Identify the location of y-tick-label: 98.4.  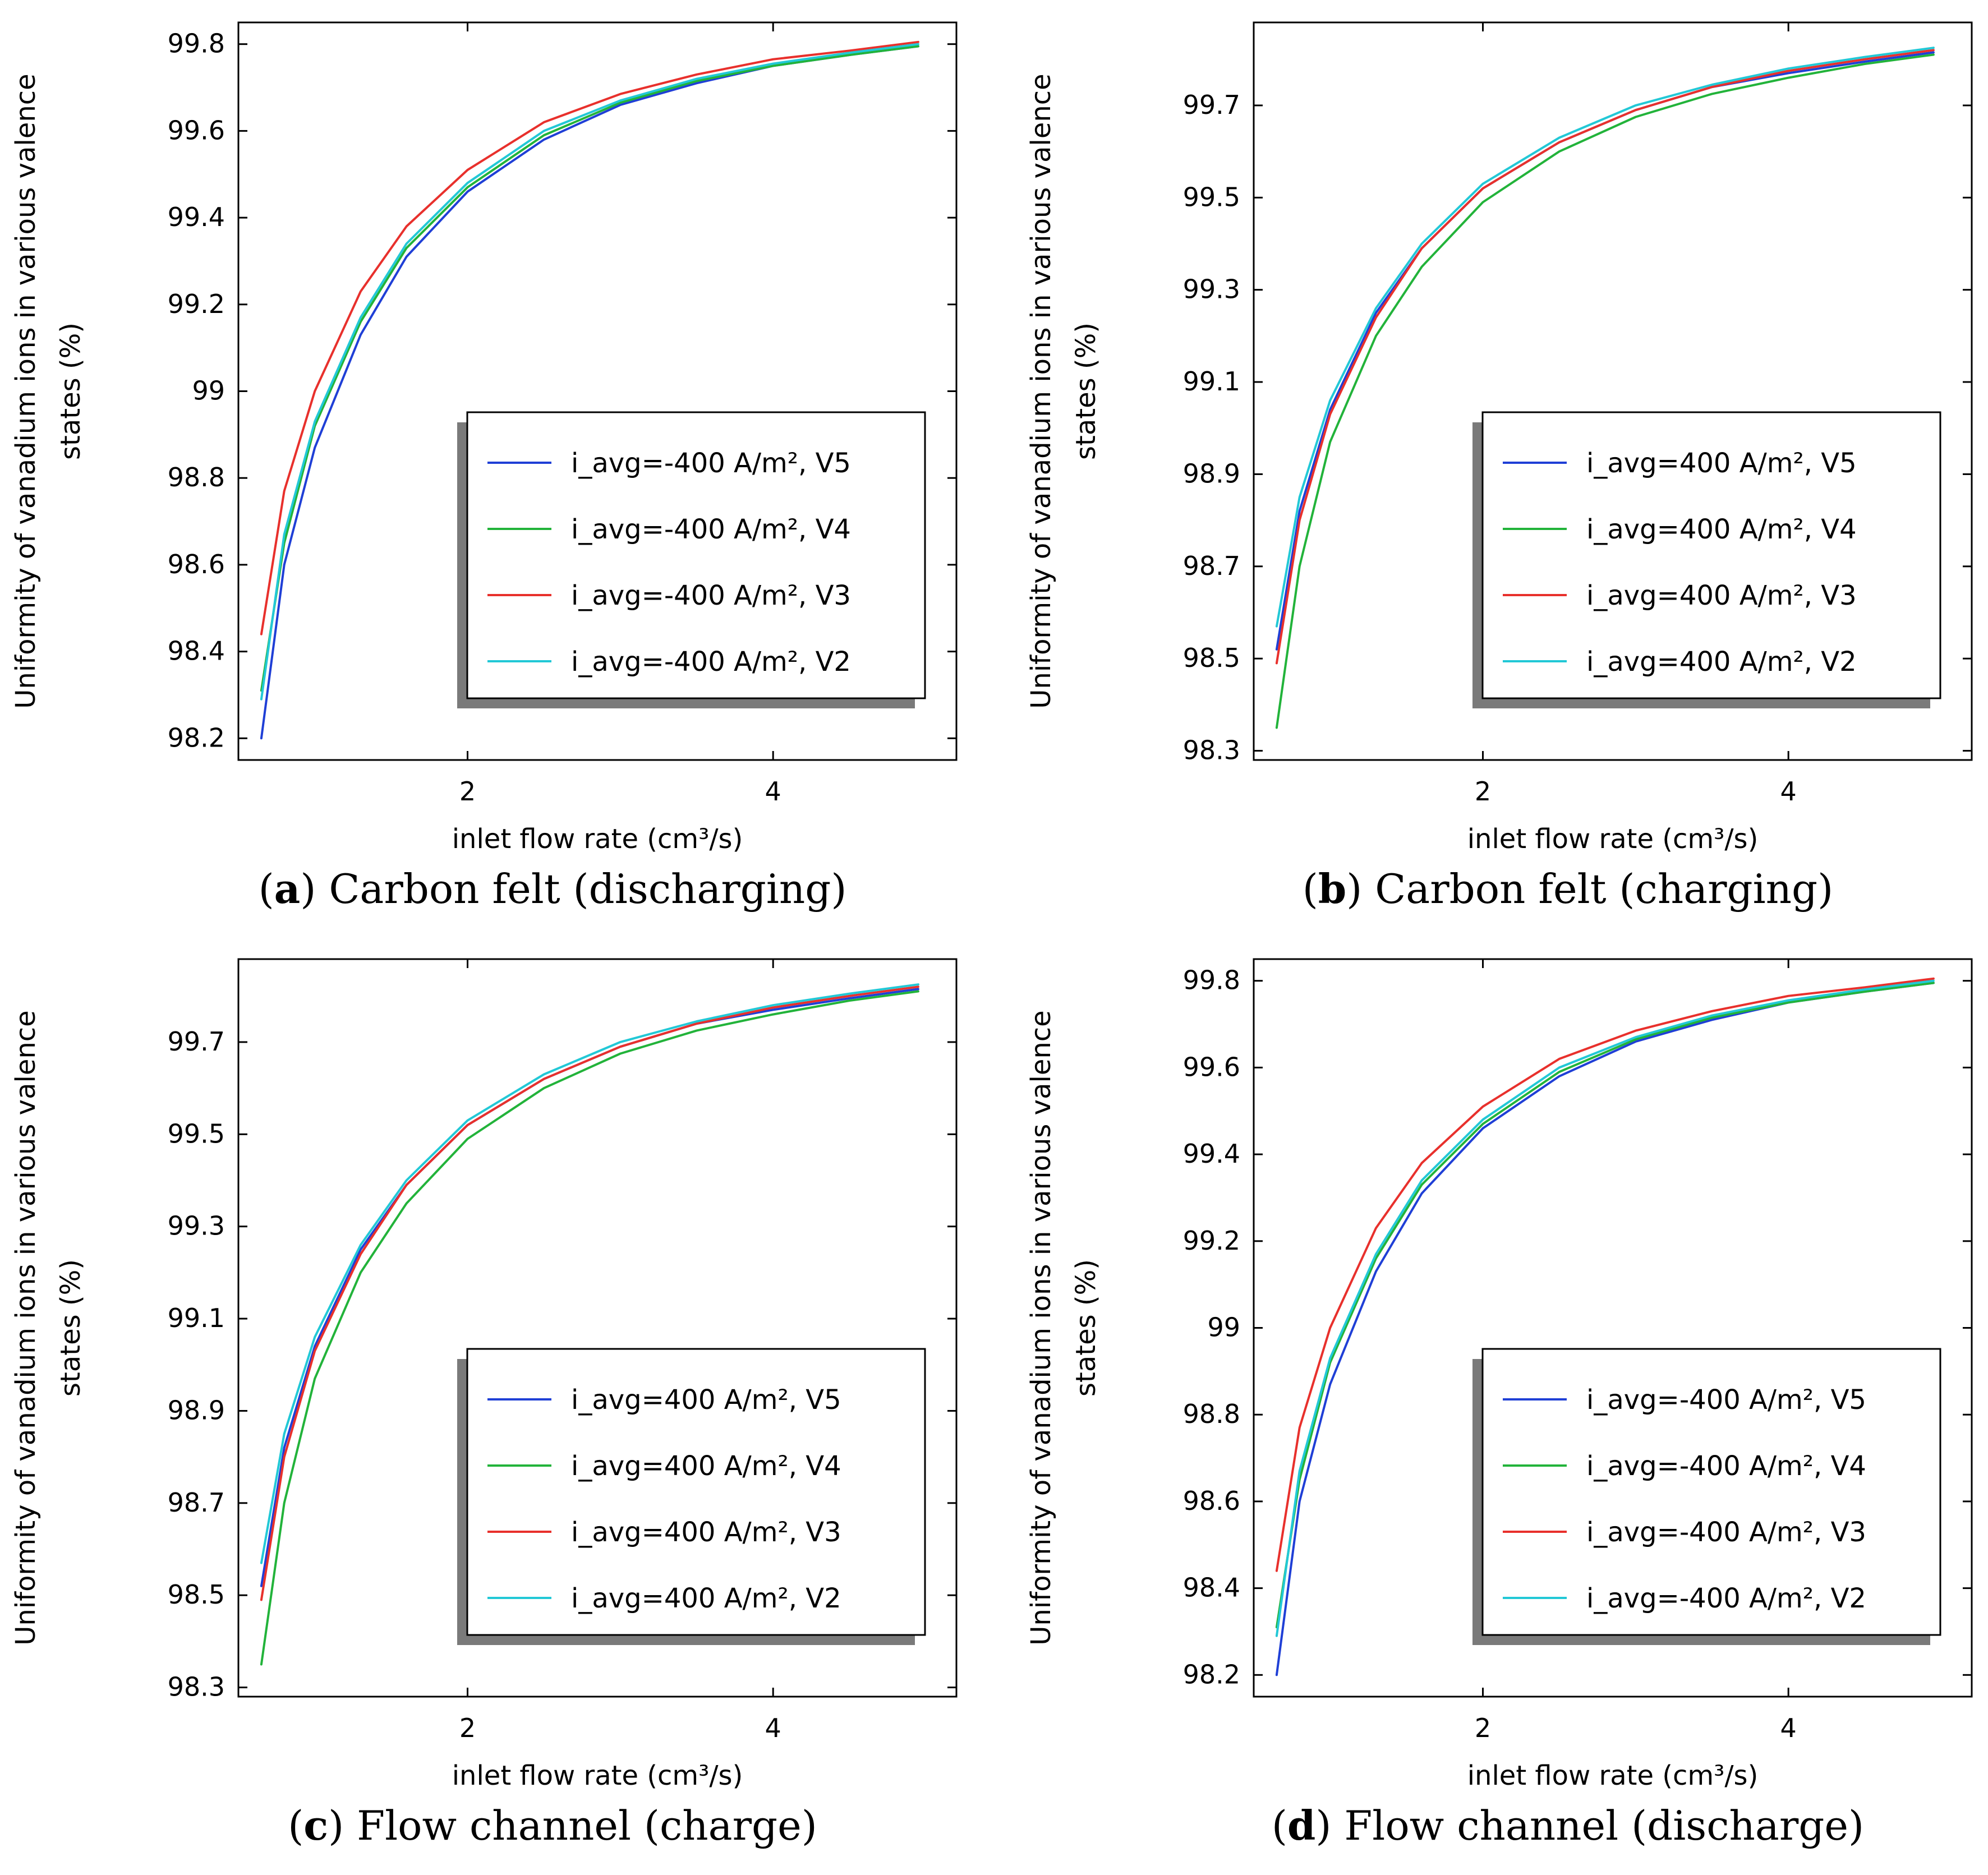
(1211, 1588).